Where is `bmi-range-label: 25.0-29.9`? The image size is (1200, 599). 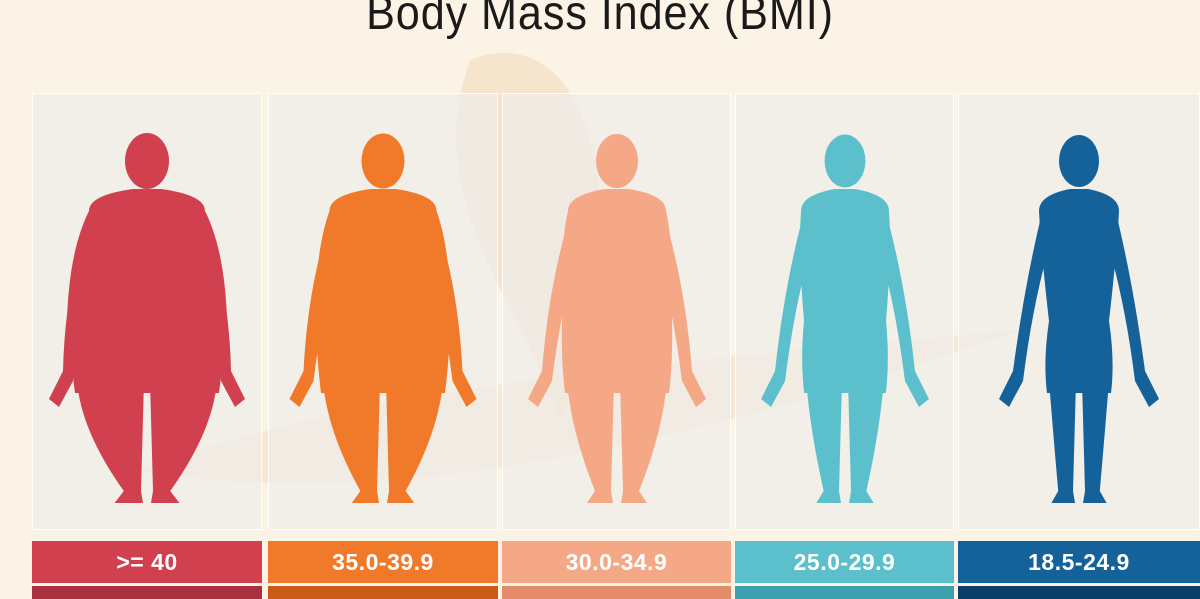 bmi-range-label: 25.0-29.9 is located at coordinates (844, 562).